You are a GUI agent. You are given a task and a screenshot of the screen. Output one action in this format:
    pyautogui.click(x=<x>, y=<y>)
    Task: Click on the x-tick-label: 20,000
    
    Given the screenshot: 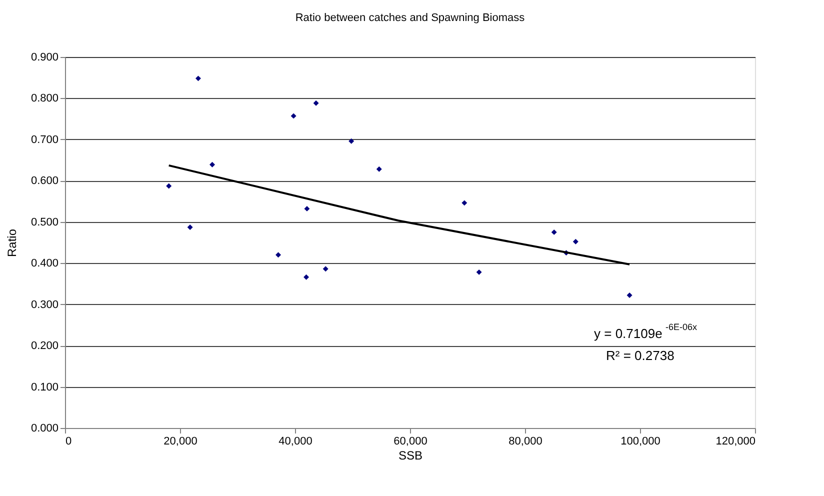 What is the action you would take?
    pyautogui.click(x=181, y=442)
    